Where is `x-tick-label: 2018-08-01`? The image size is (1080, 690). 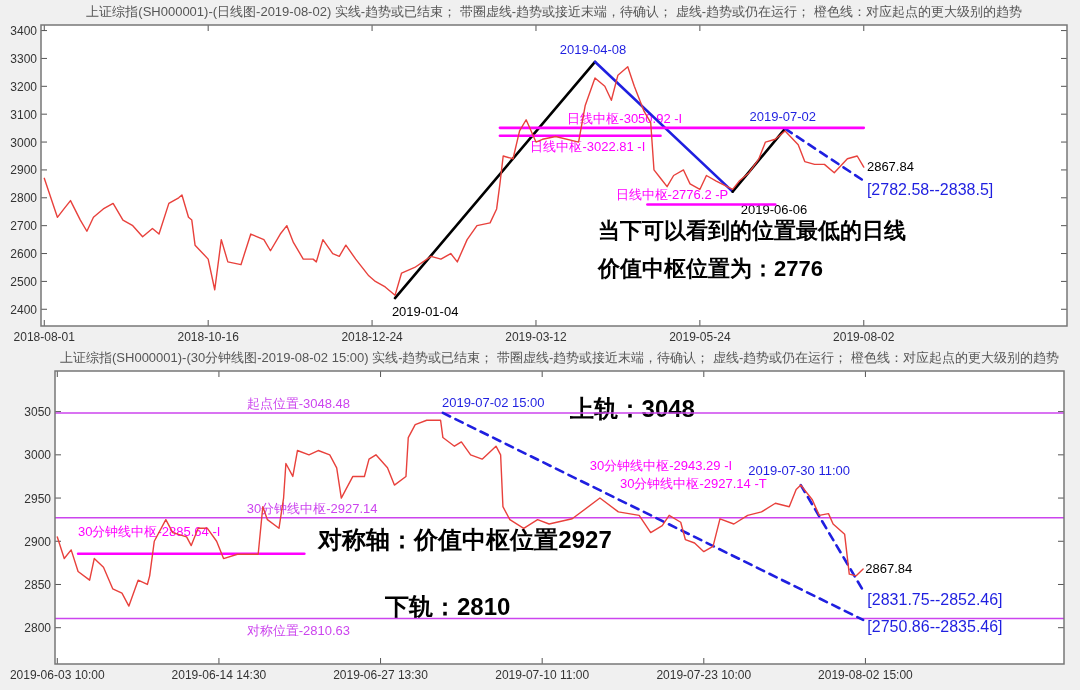 x-tick-label: 2018-08-01 is located at coordinates (44, 337).